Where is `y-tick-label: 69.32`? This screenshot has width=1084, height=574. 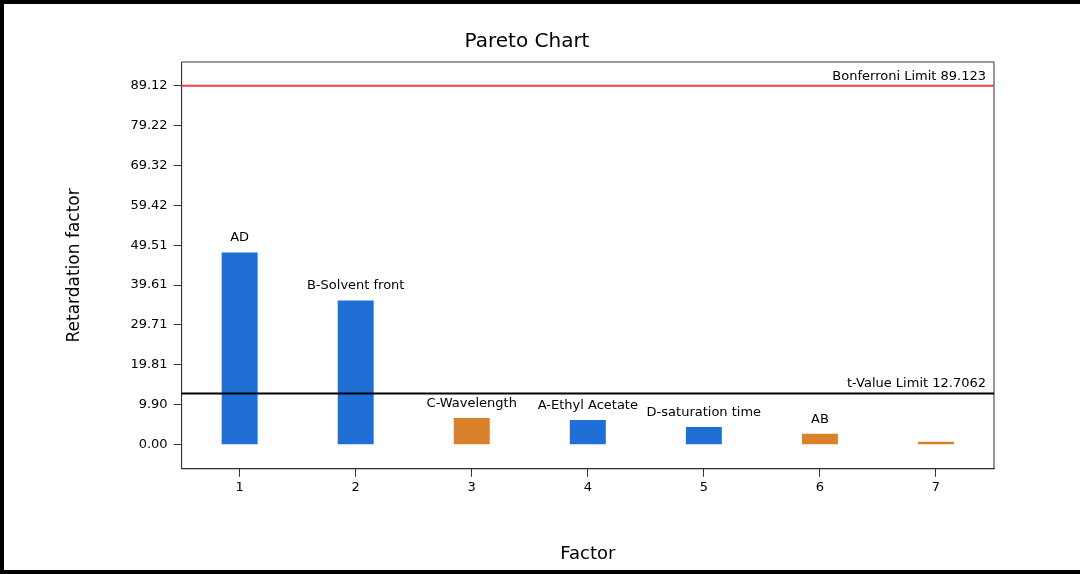 y-tick-label: 69.32 is located at coordinates (149, 164).